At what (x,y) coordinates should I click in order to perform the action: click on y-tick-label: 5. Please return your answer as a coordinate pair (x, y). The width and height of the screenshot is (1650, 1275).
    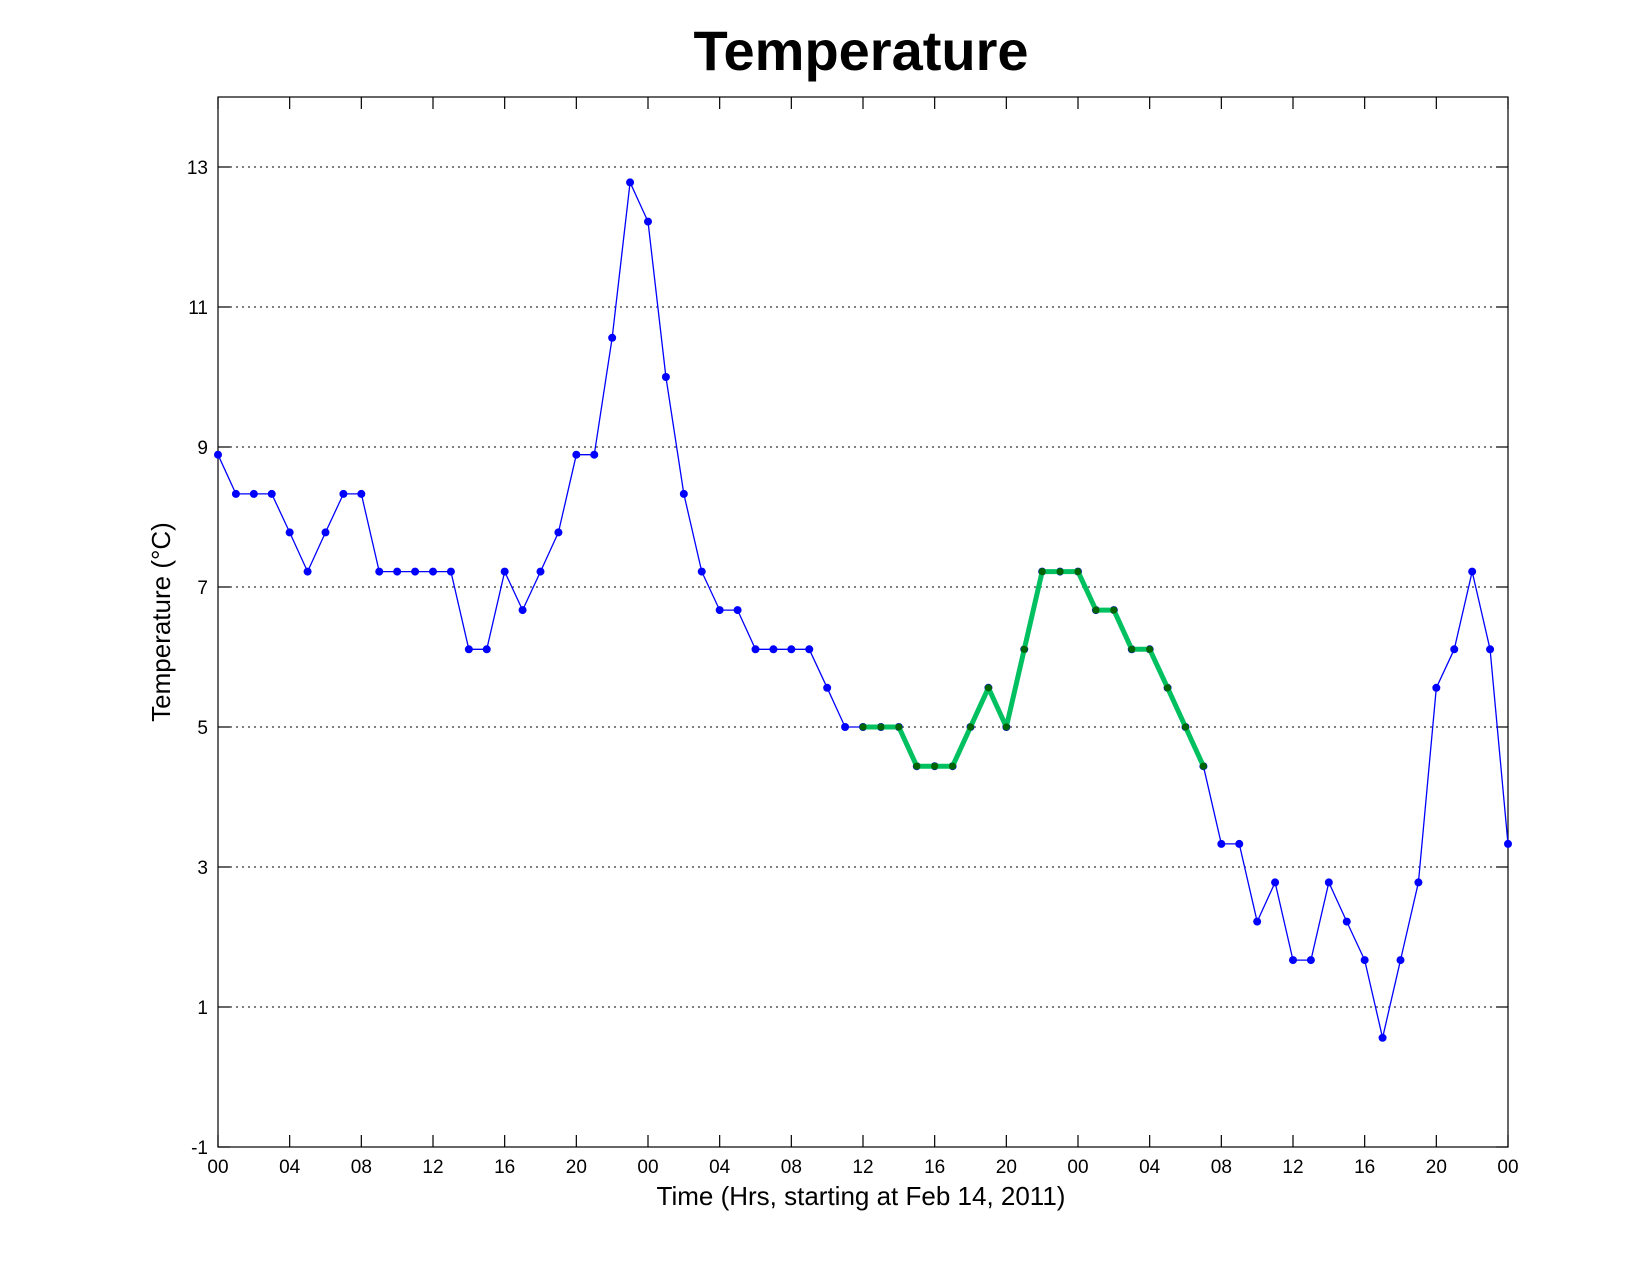
    Looking at the image, I should click on (202, 728).